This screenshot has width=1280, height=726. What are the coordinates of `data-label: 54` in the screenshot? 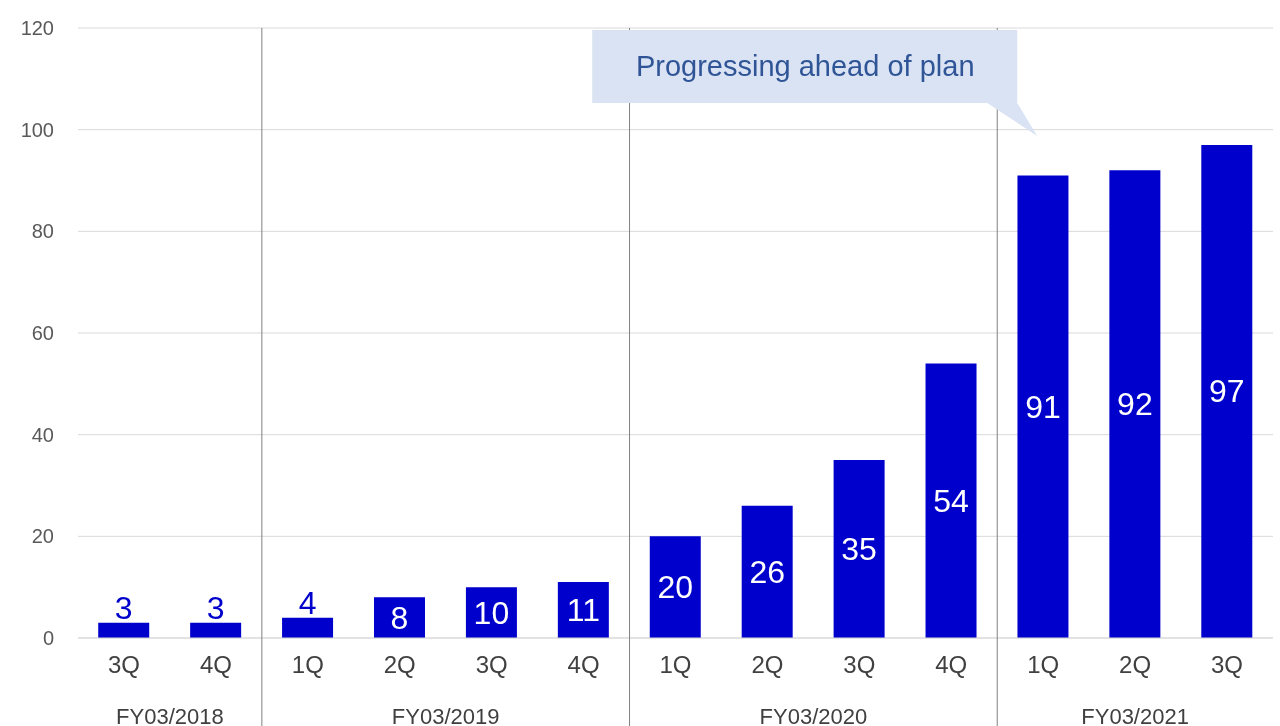 It's located at (951, 500).